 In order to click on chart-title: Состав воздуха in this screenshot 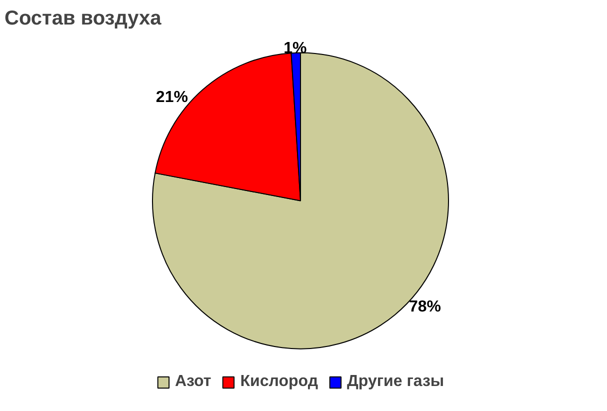, I will do `click(83, 19)`.